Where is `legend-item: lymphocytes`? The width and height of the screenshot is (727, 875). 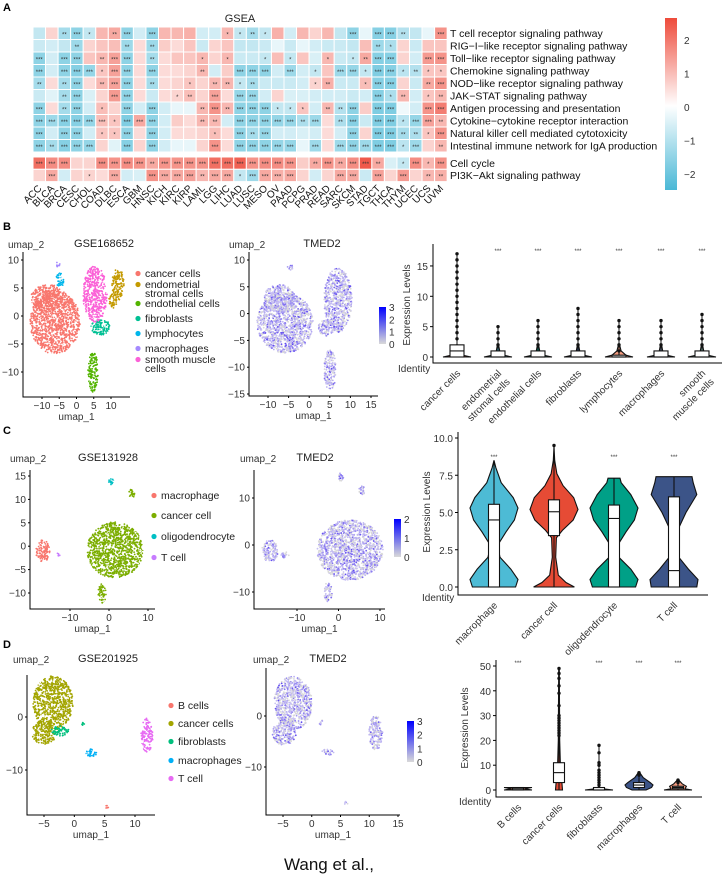 legend-item: lymphocytes is located at coordinates (169, 334).